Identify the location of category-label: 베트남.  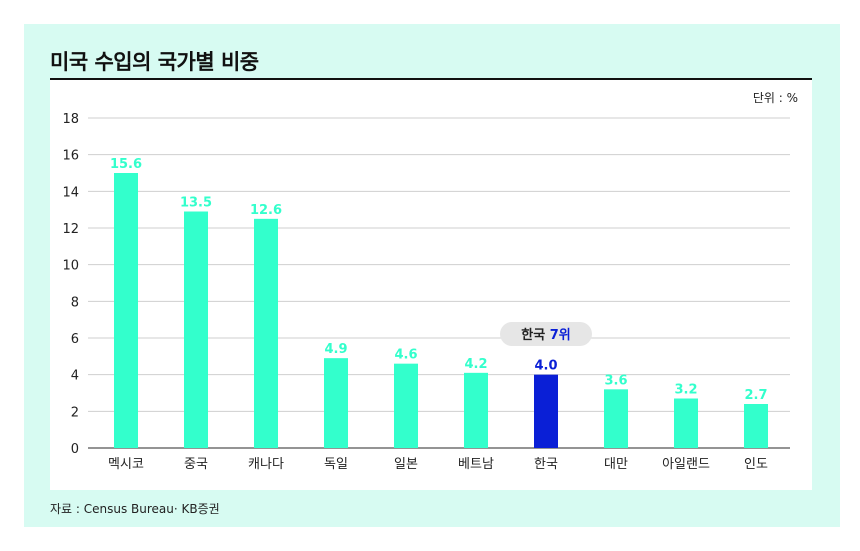
(476, 464).